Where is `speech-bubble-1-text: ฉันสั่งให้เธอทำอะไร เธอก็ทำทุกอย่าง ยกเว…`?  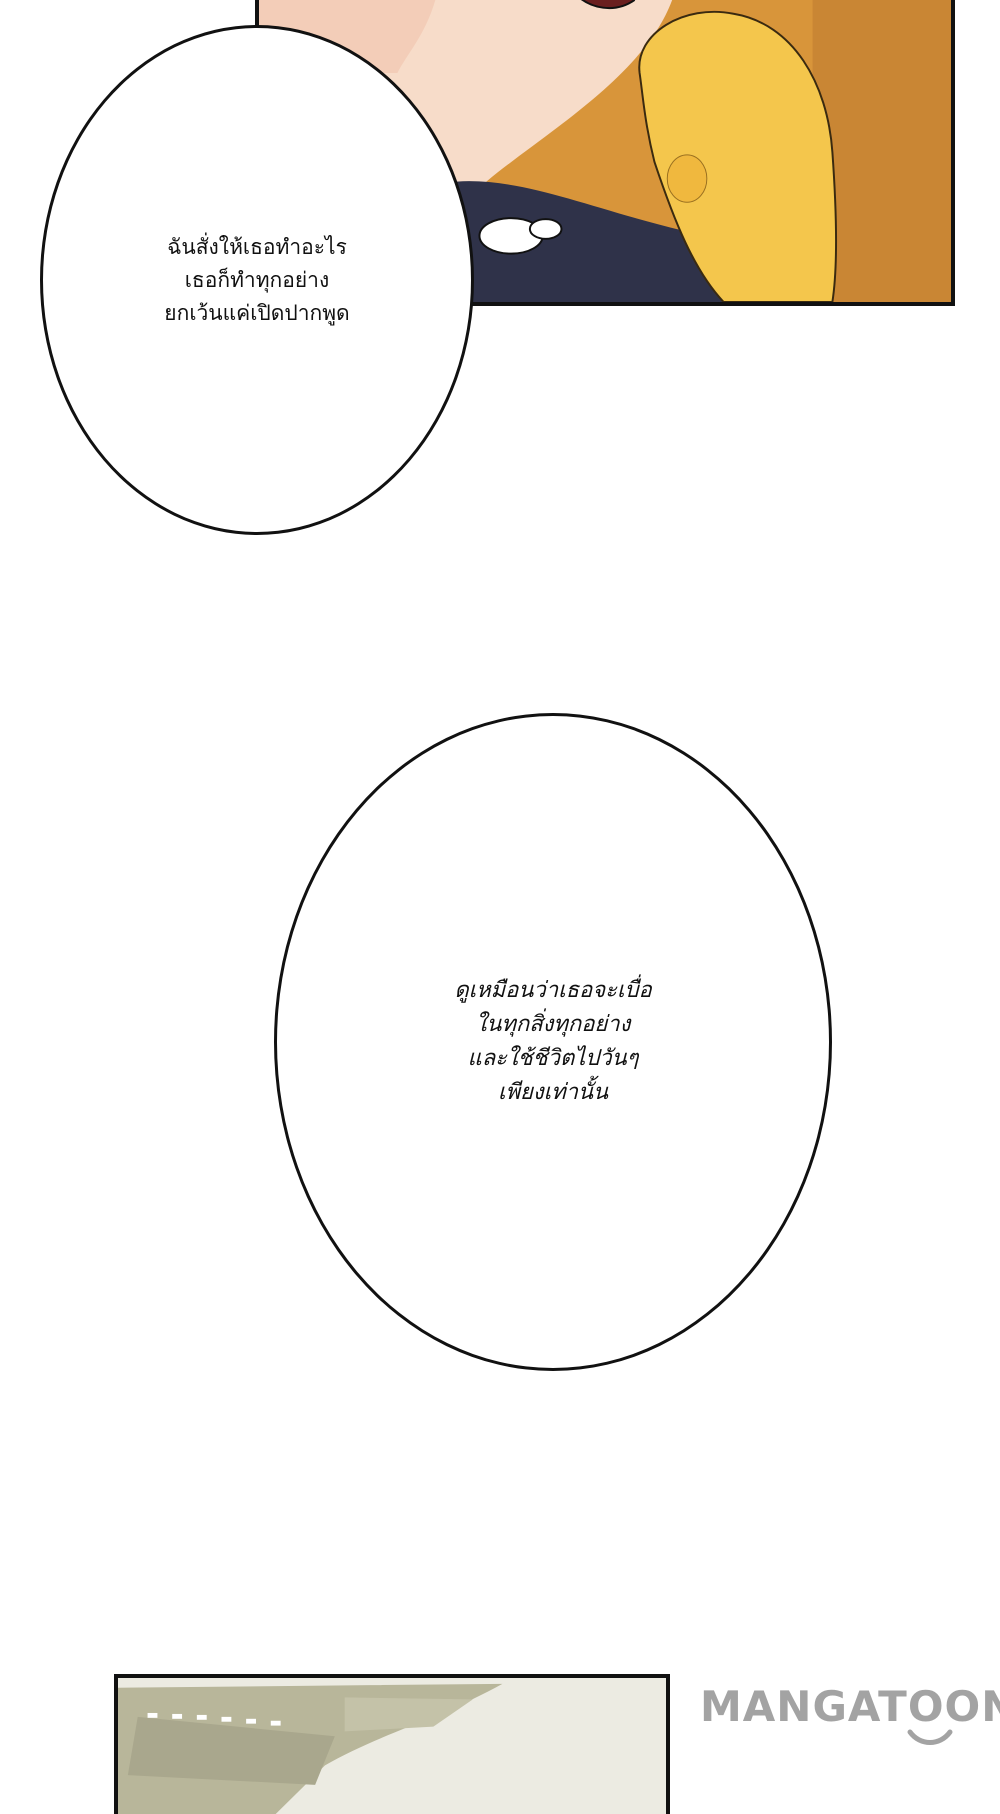
speech-bubble-1-text: ฉันสั่งให้เธอทำอะไร เธอก็ทำทุกอย่าง ยกเว… is located at coordinates (256, 280).